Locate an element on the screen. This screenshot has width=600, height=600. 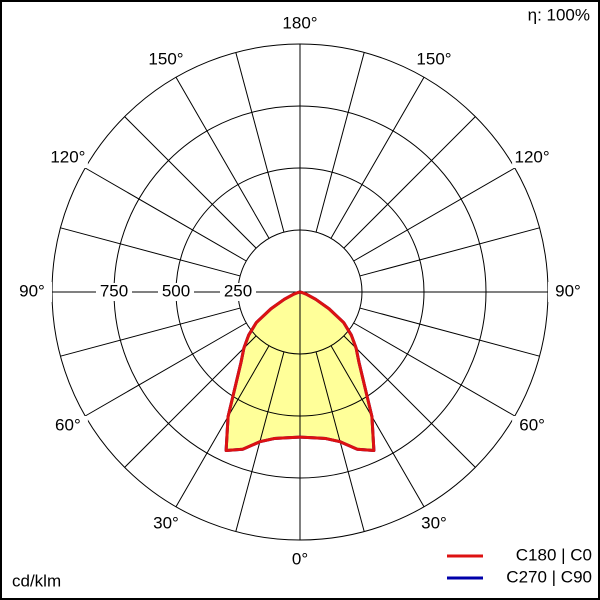
r-tick-label: 500 is located at coordinates (176, 290).